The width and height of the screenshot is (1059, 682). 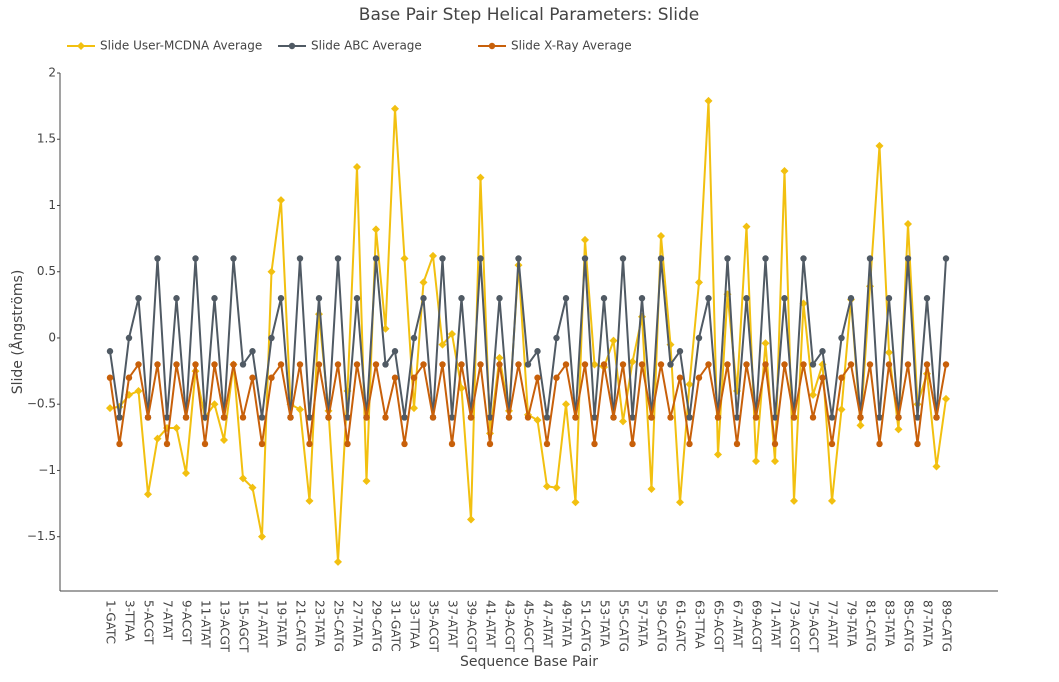 What do you see at coordinates (833, 624) in the screenshot?
I see `x-tick-label: 77-ATAT` at bounding box center [833, 624].